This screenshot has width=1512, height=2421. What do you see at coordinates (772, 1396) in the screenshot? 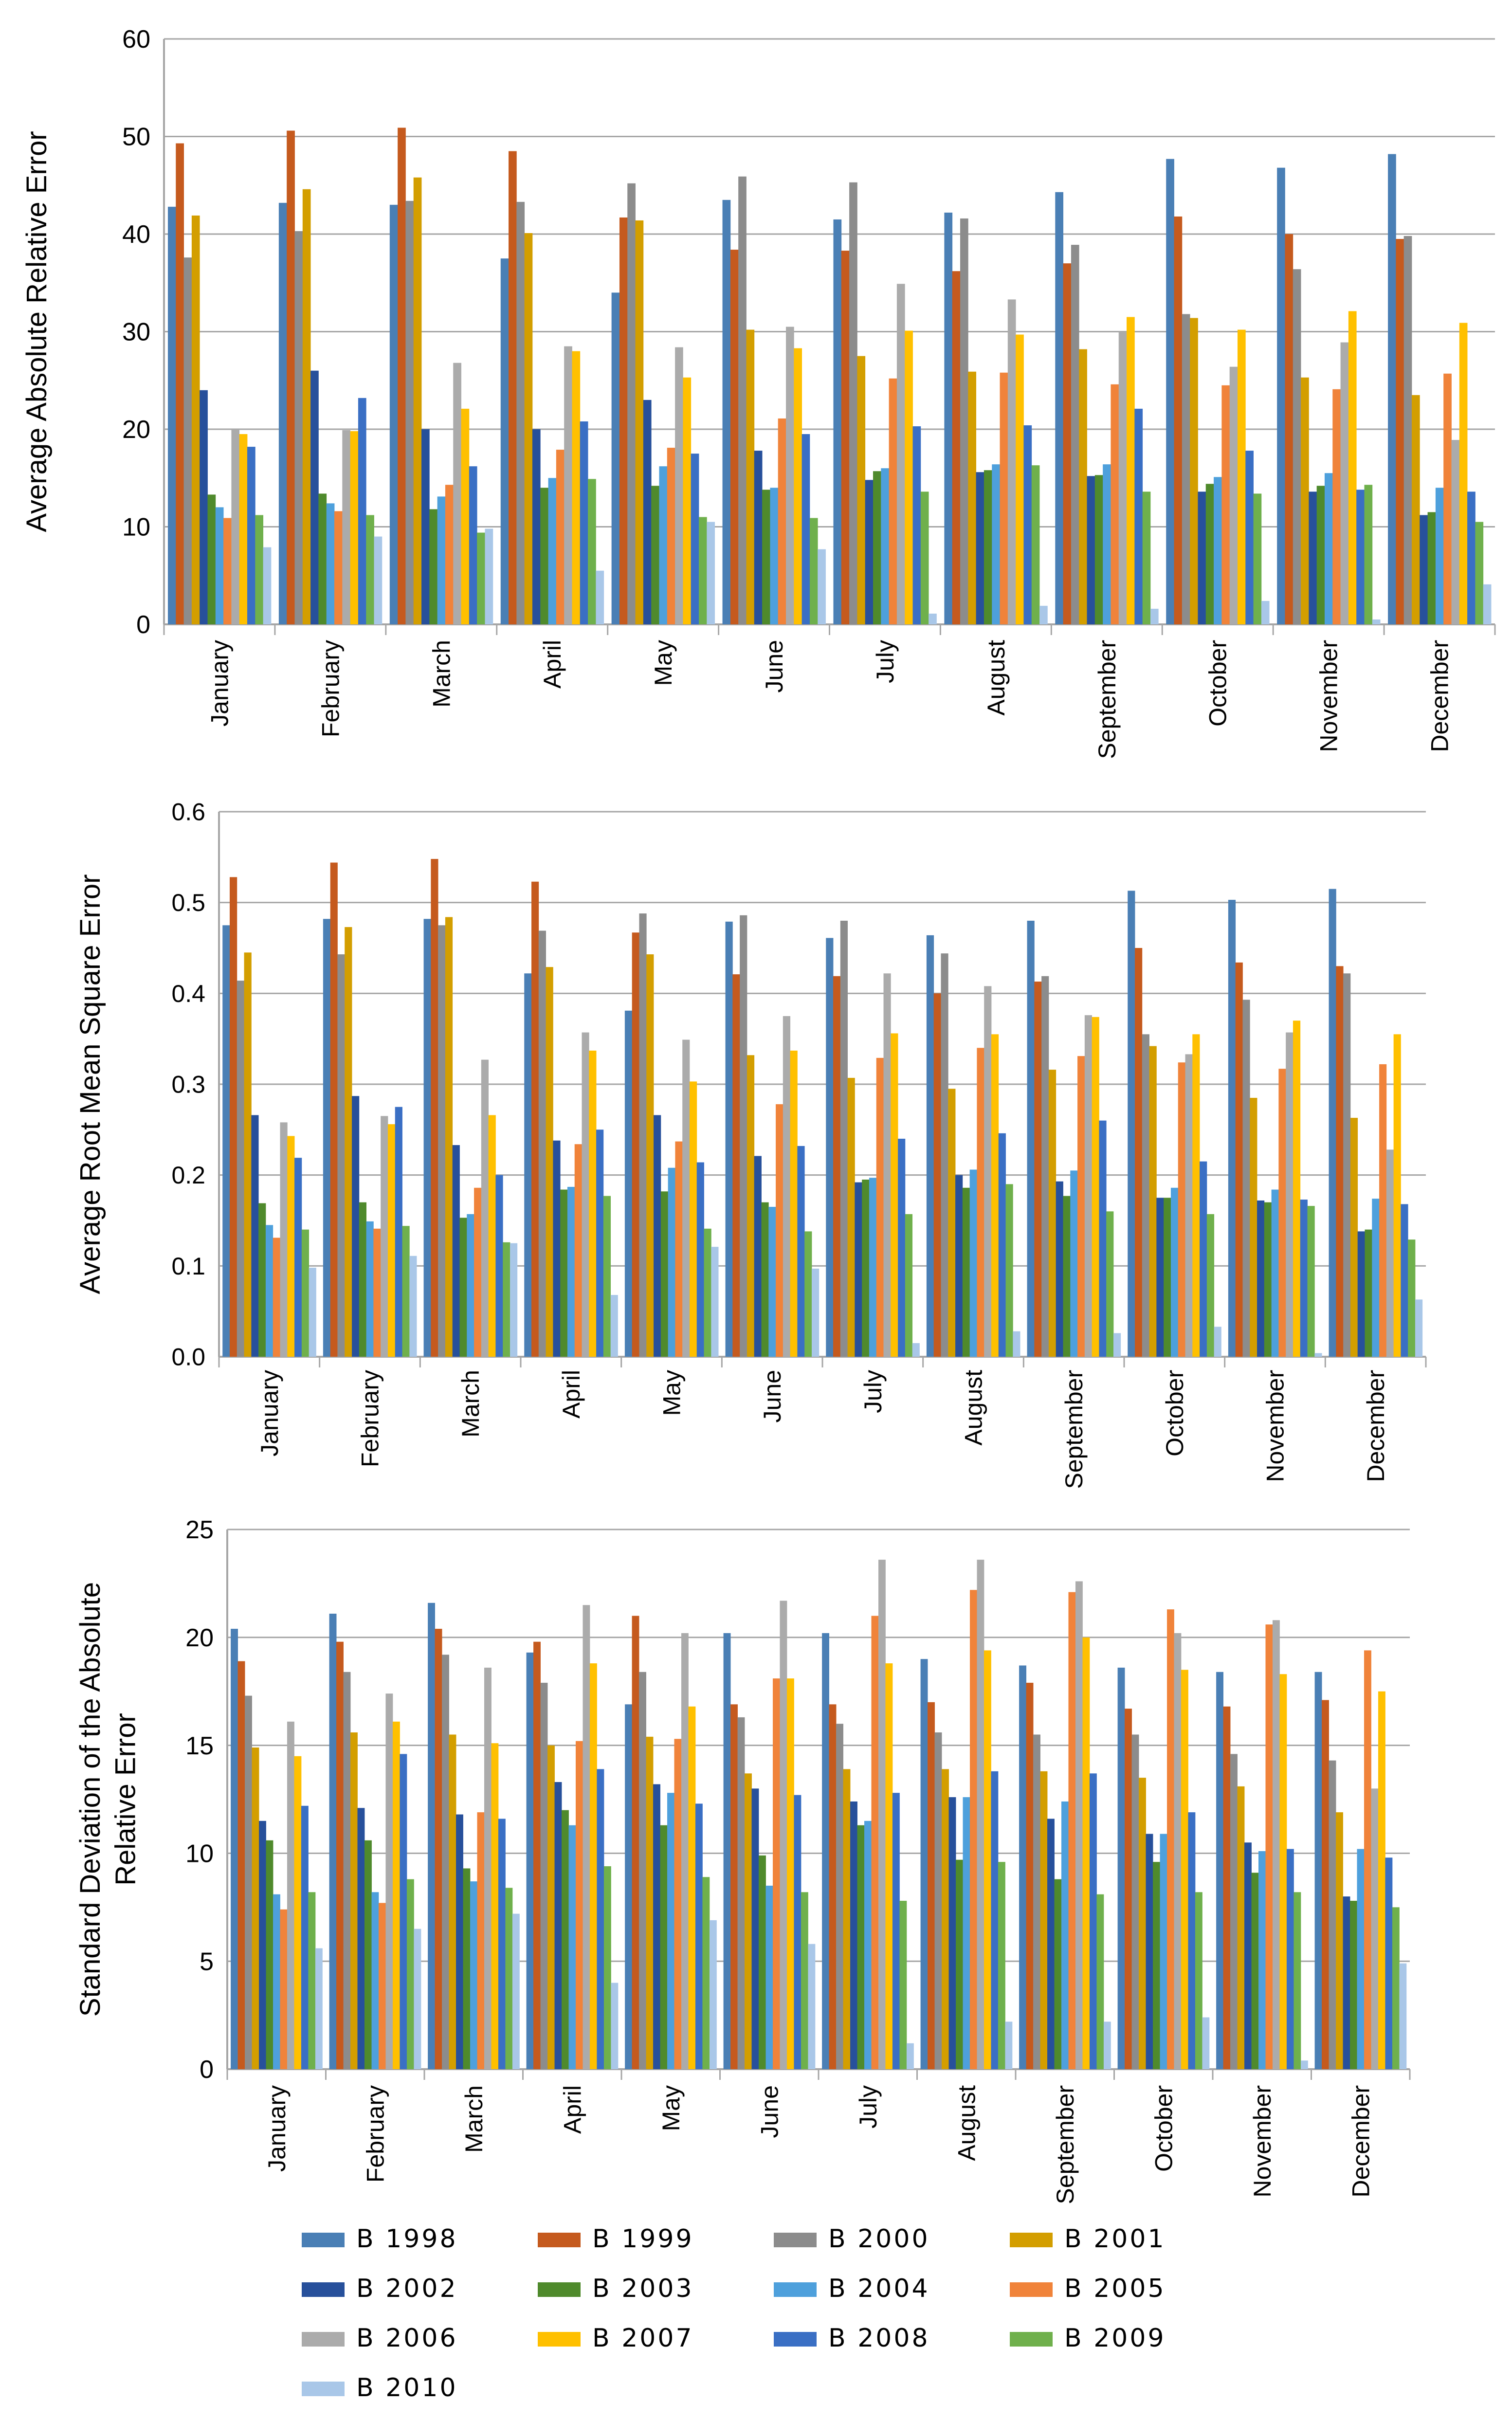
I see `category-label: June` at bounding box center [772, 1396].